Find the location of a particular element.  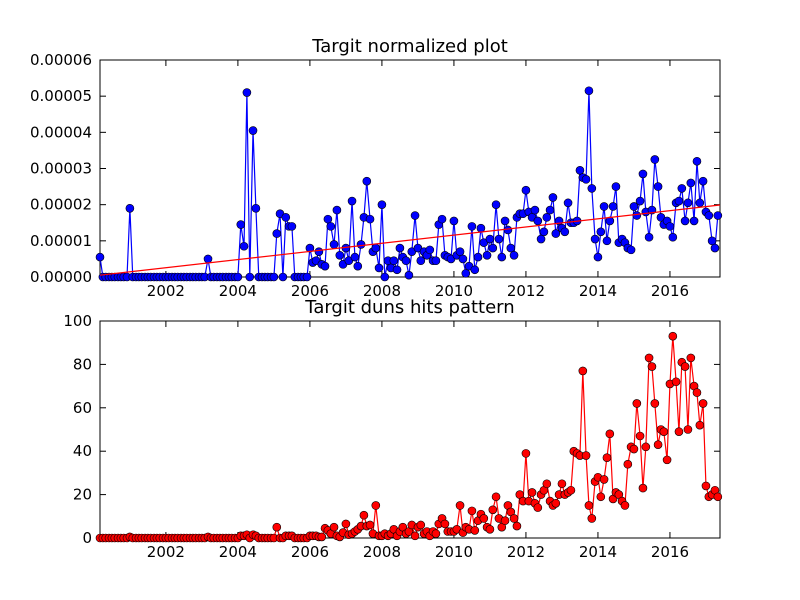

y-tick-label: 80 is located at coordinates (82, 364).